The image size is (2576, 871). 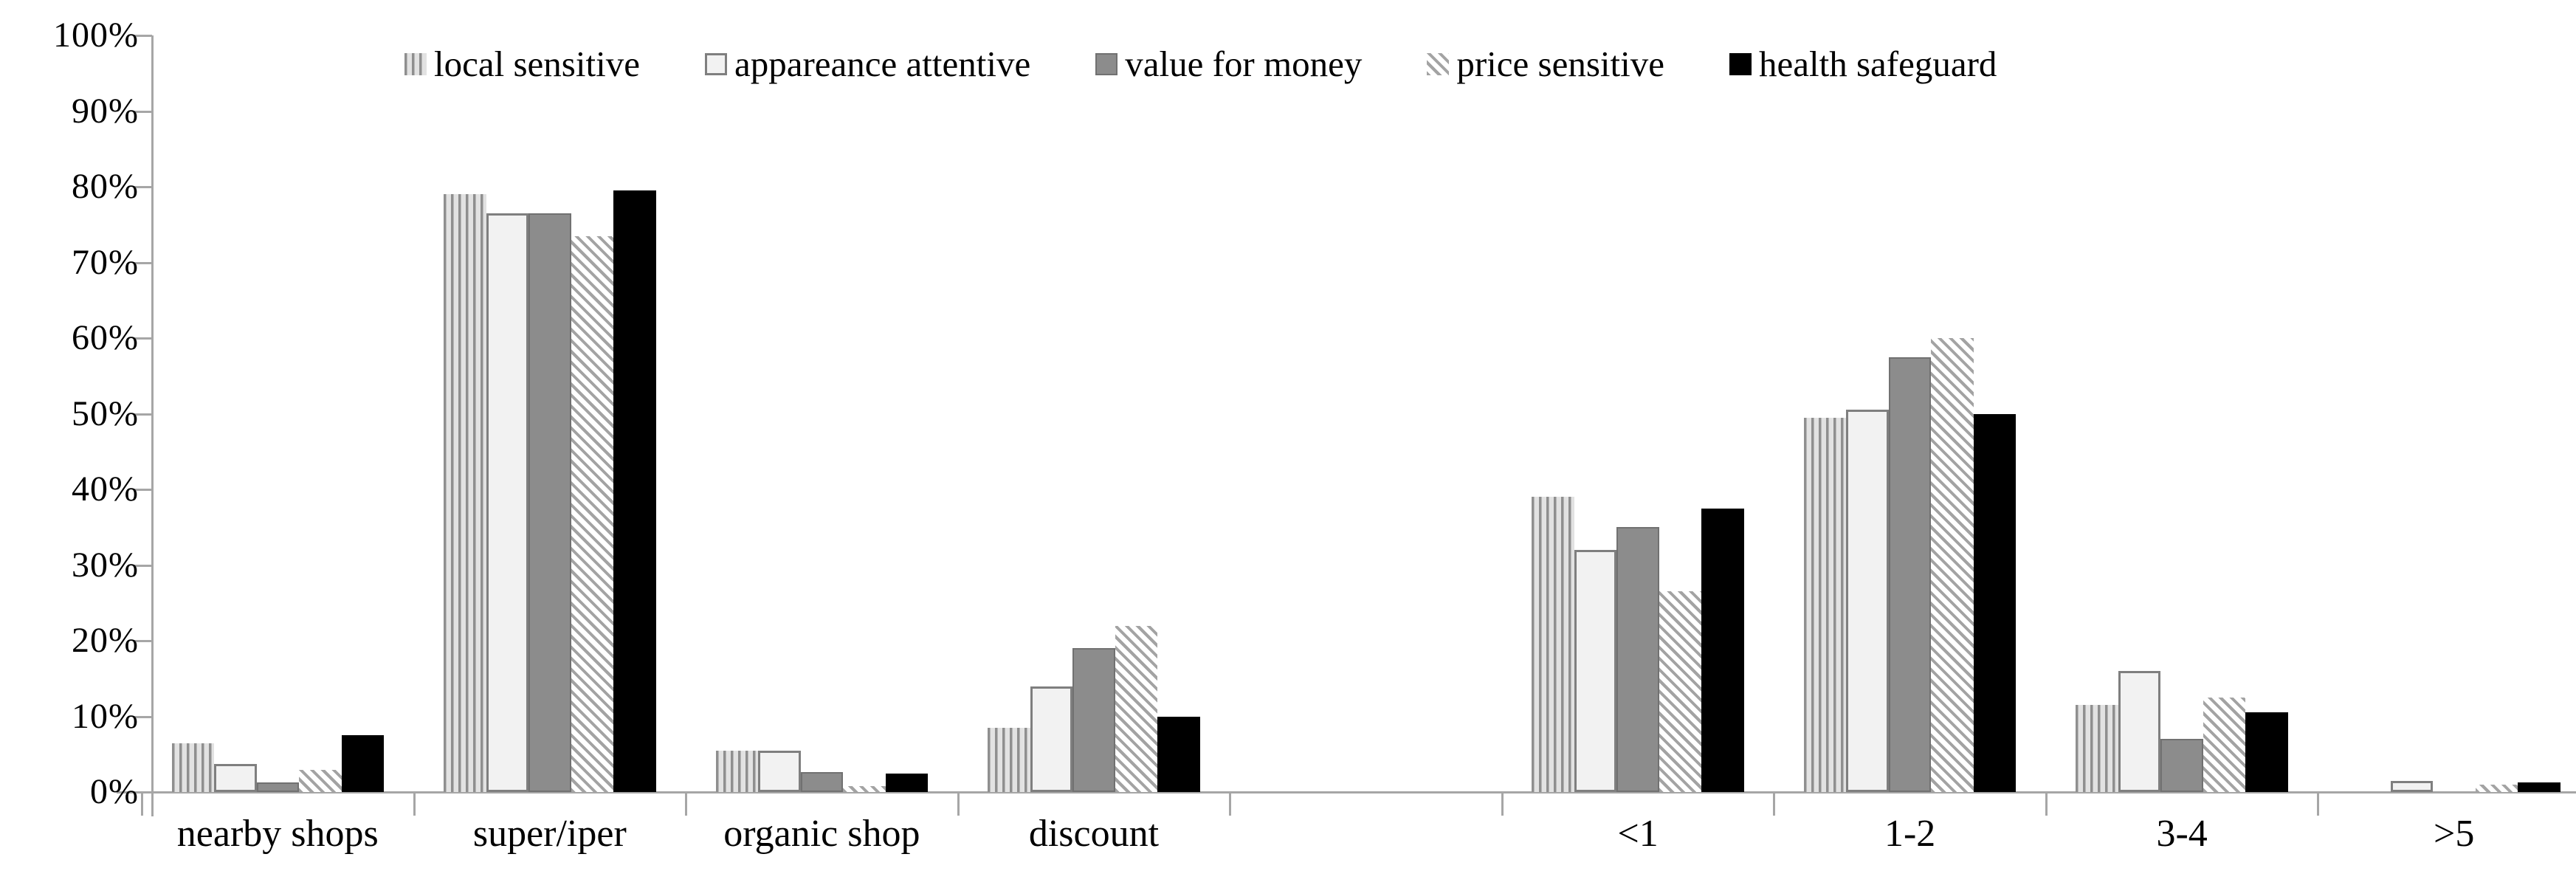 I want to click on legend-item: value for money, so click(x=1229, y=64).